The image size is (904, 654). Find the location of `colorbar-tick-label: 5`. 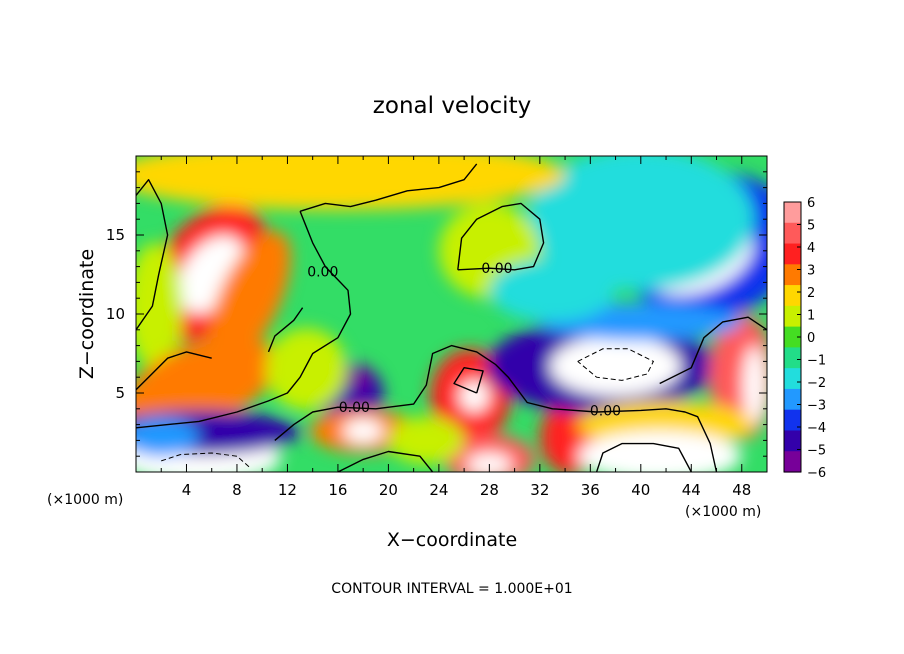

colorbar-tick-label: 5 is located at coordinates (811, 226).